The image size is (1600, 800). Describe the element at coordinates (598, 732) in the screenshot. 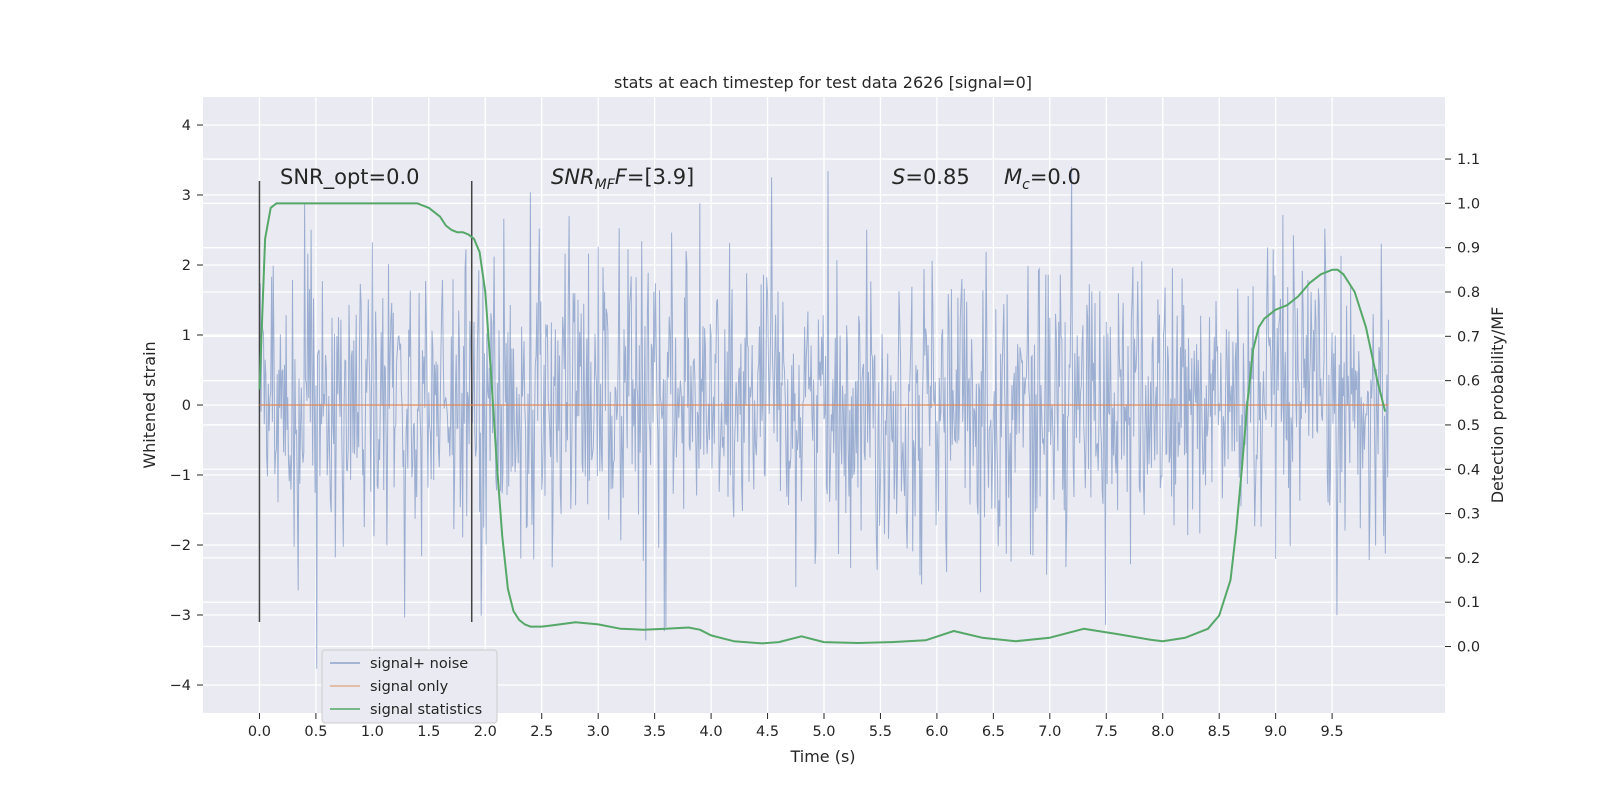

I see `x-tick-label: 3.0` at that location.